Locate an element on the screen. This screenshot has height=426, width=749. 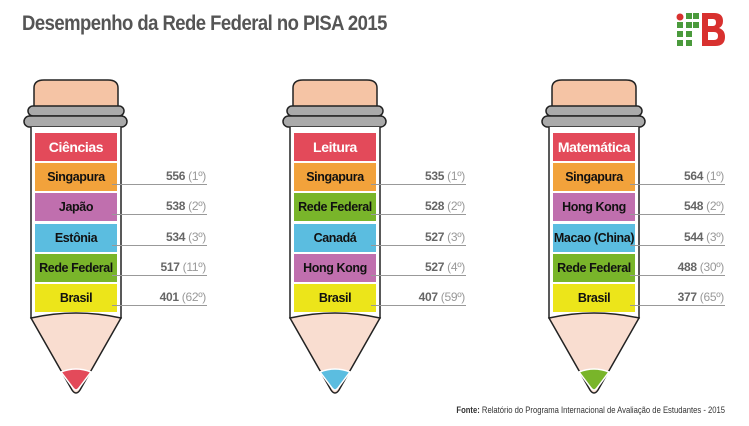
score: 544 is located at coordinates (693, 236).